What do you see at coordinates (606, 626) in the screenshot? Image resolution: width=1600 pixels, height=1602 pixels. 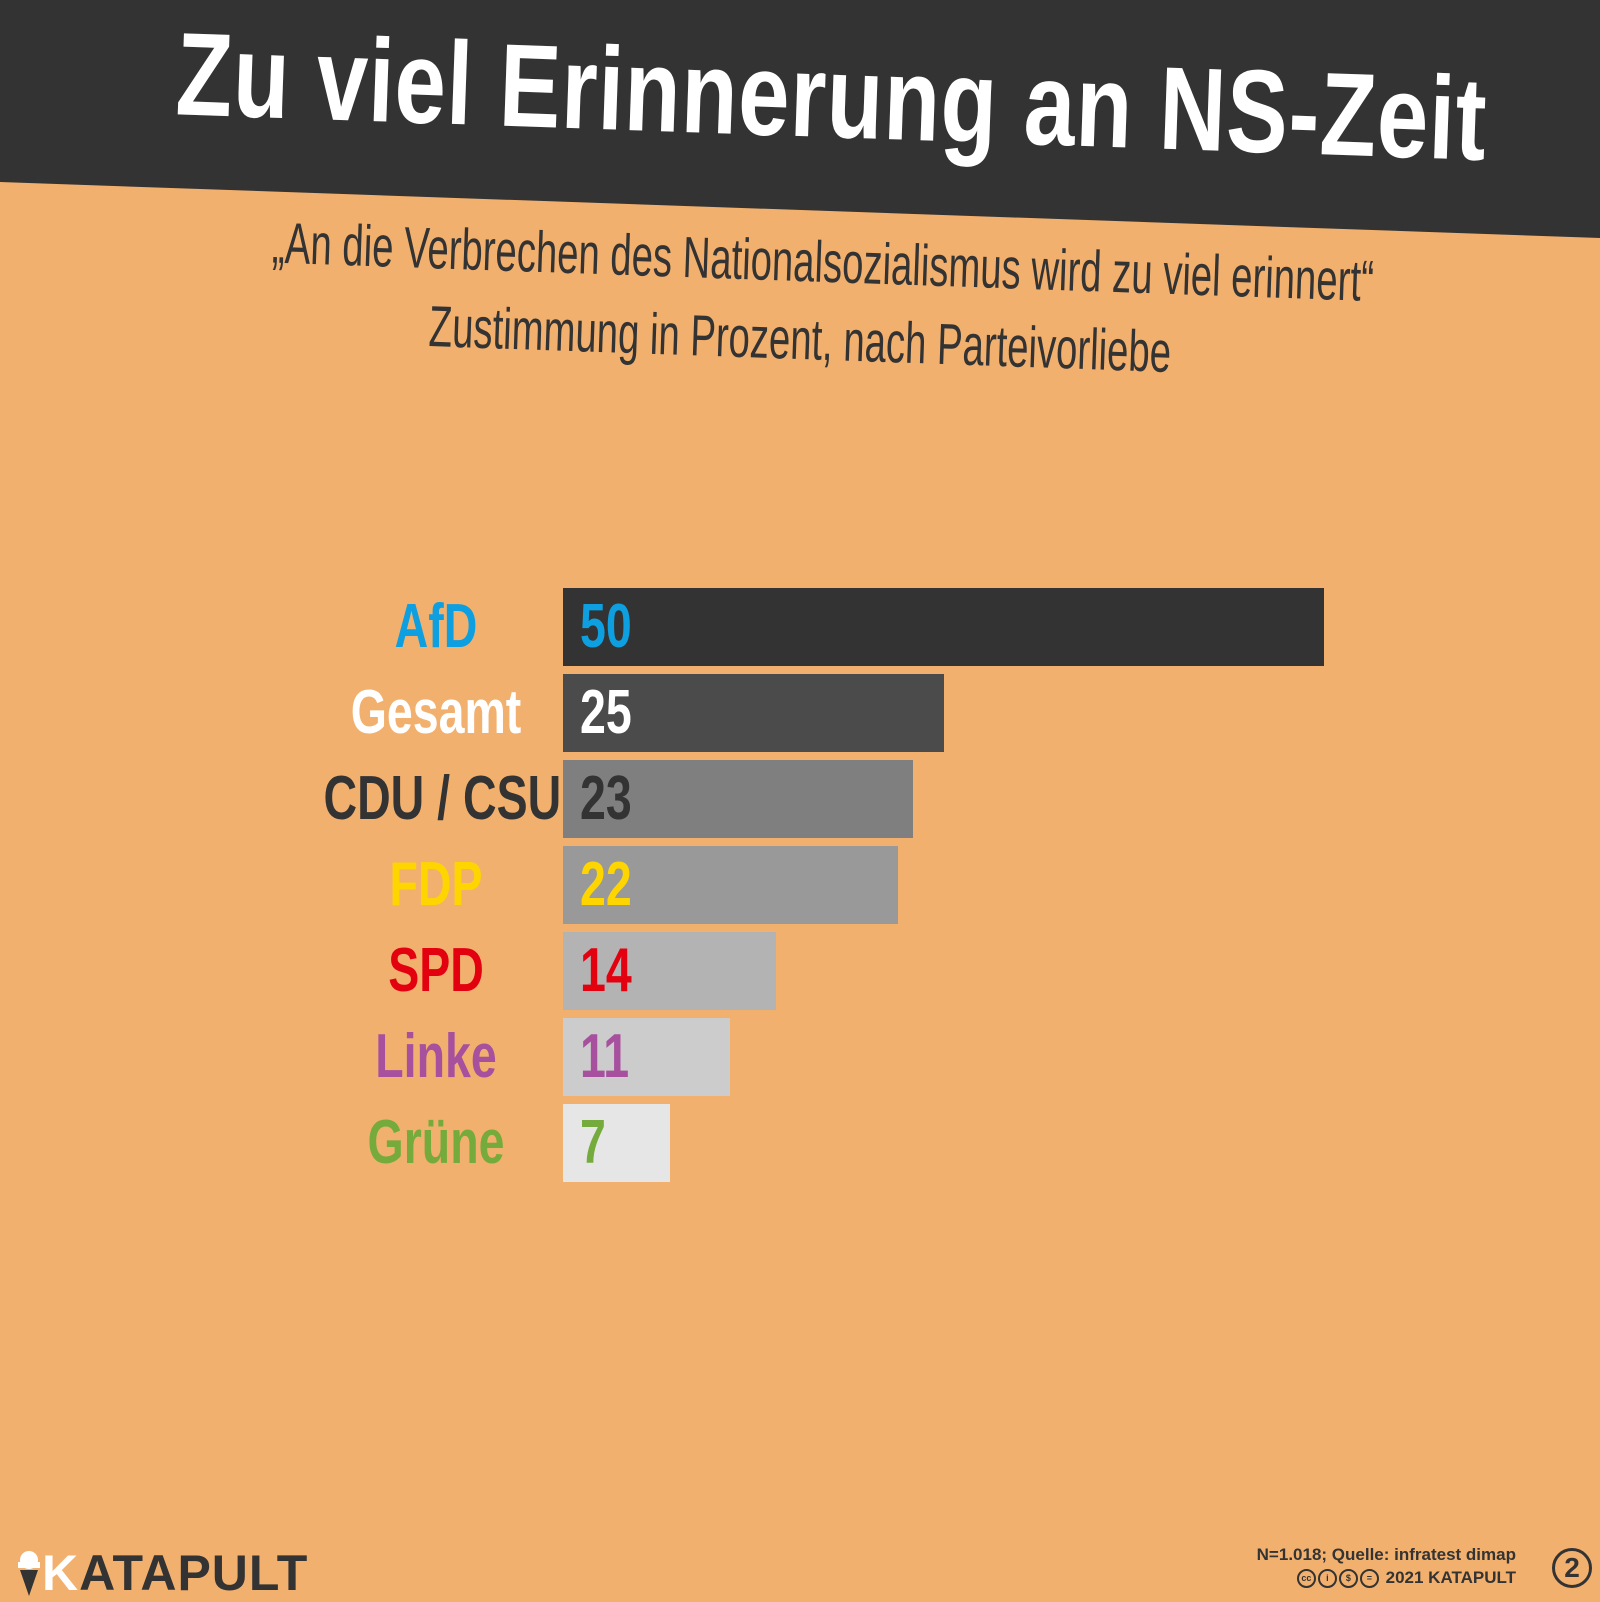 I see `value-label: 50` at bounding box center [606, 626].